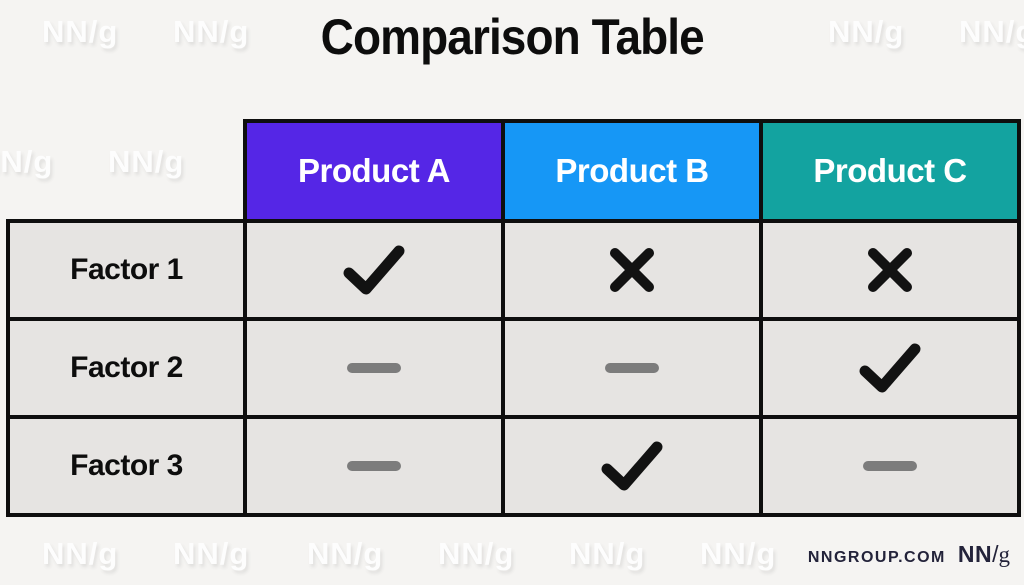  Describe the element at coordinates (126, 270) in the screenshot. I see `row-label-factor-1: Factor 1` at that location.